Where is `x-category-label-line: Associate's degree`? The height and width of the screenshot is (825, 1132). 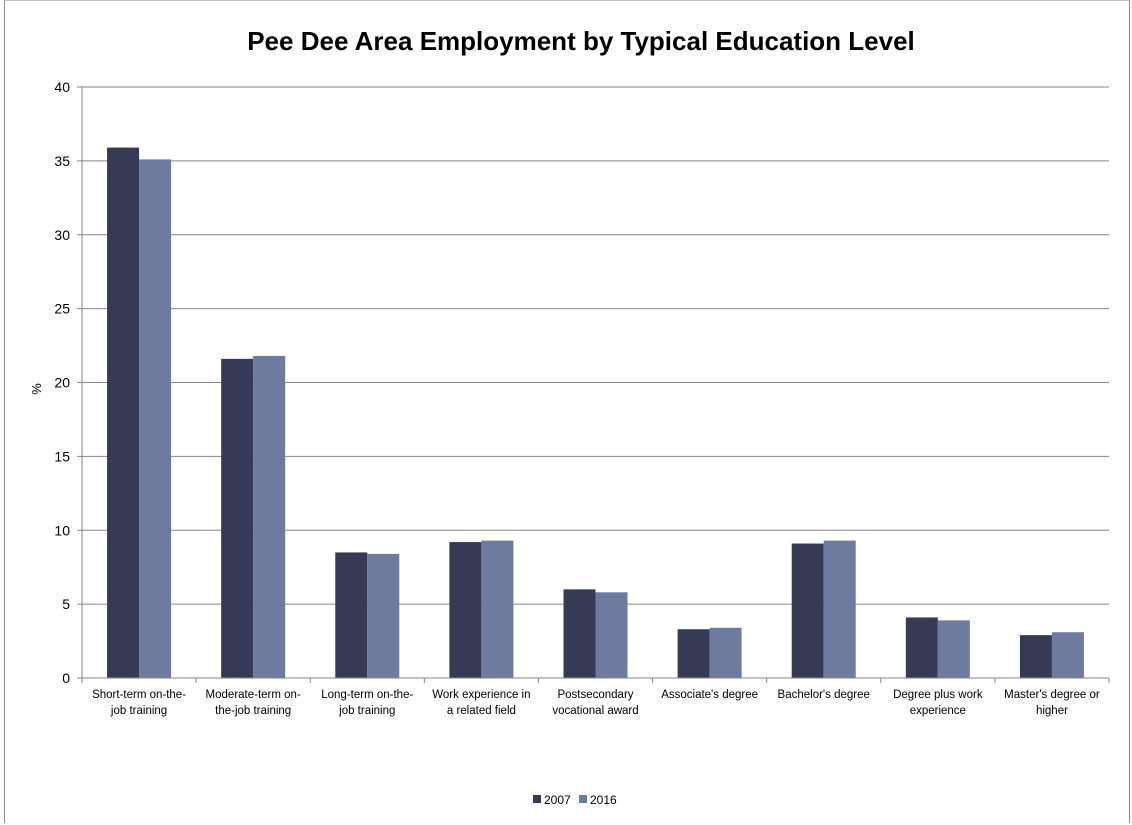
x-category-label-line: Associate's degree is located at coordinates (709, 695).